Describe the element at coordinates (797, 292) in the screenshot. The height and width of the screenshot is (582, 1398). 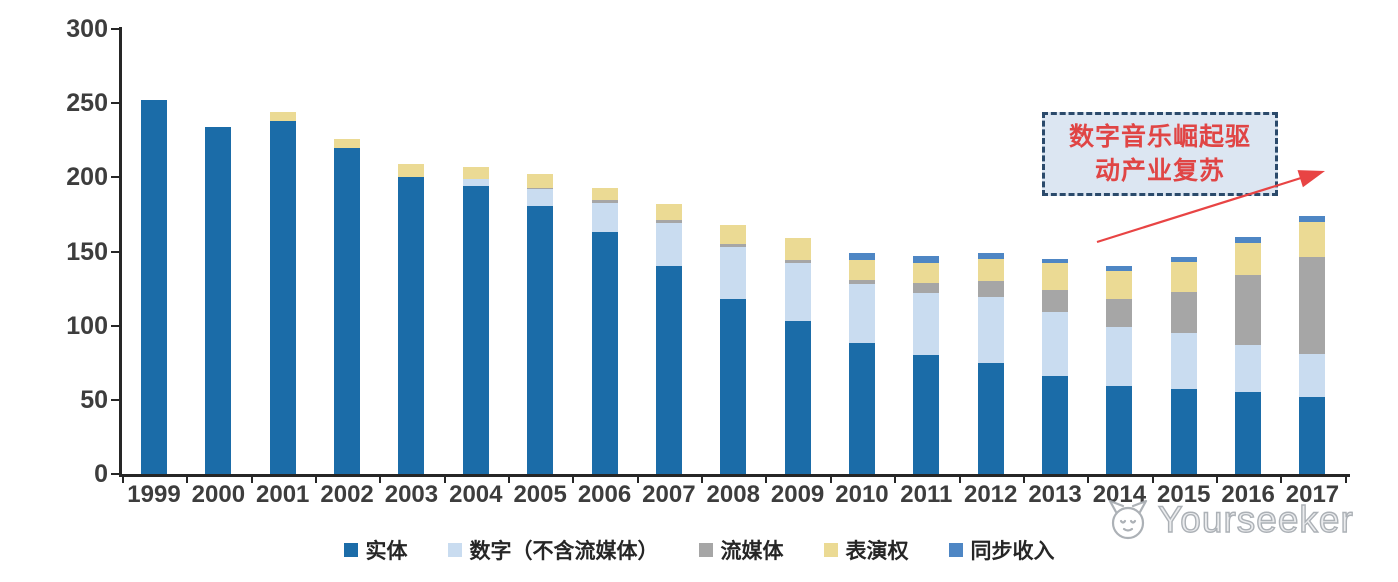
I see `bar-2009-digital` at that location.